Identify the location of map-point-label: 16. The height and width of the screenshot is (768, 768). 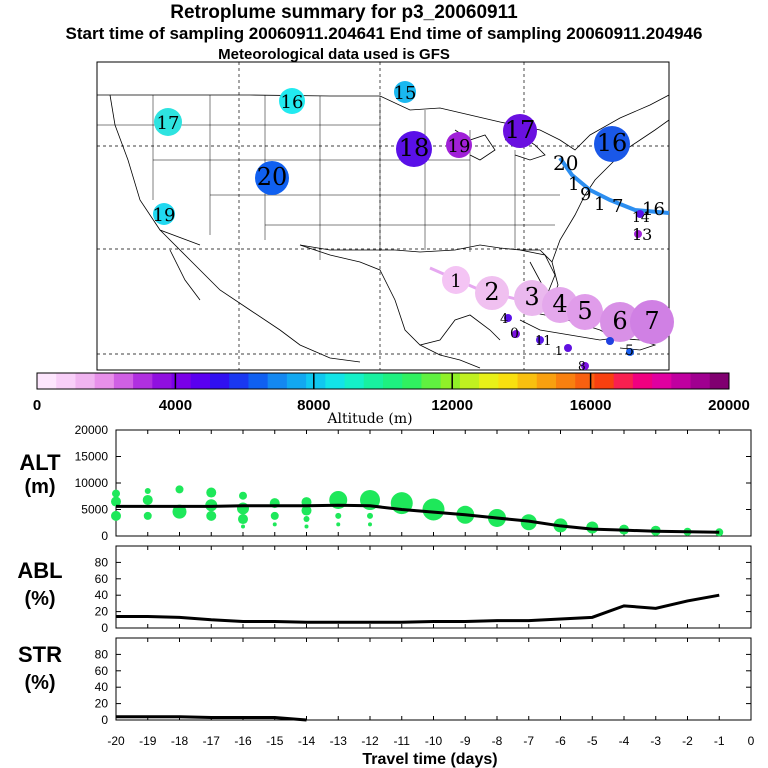
(292, 102).